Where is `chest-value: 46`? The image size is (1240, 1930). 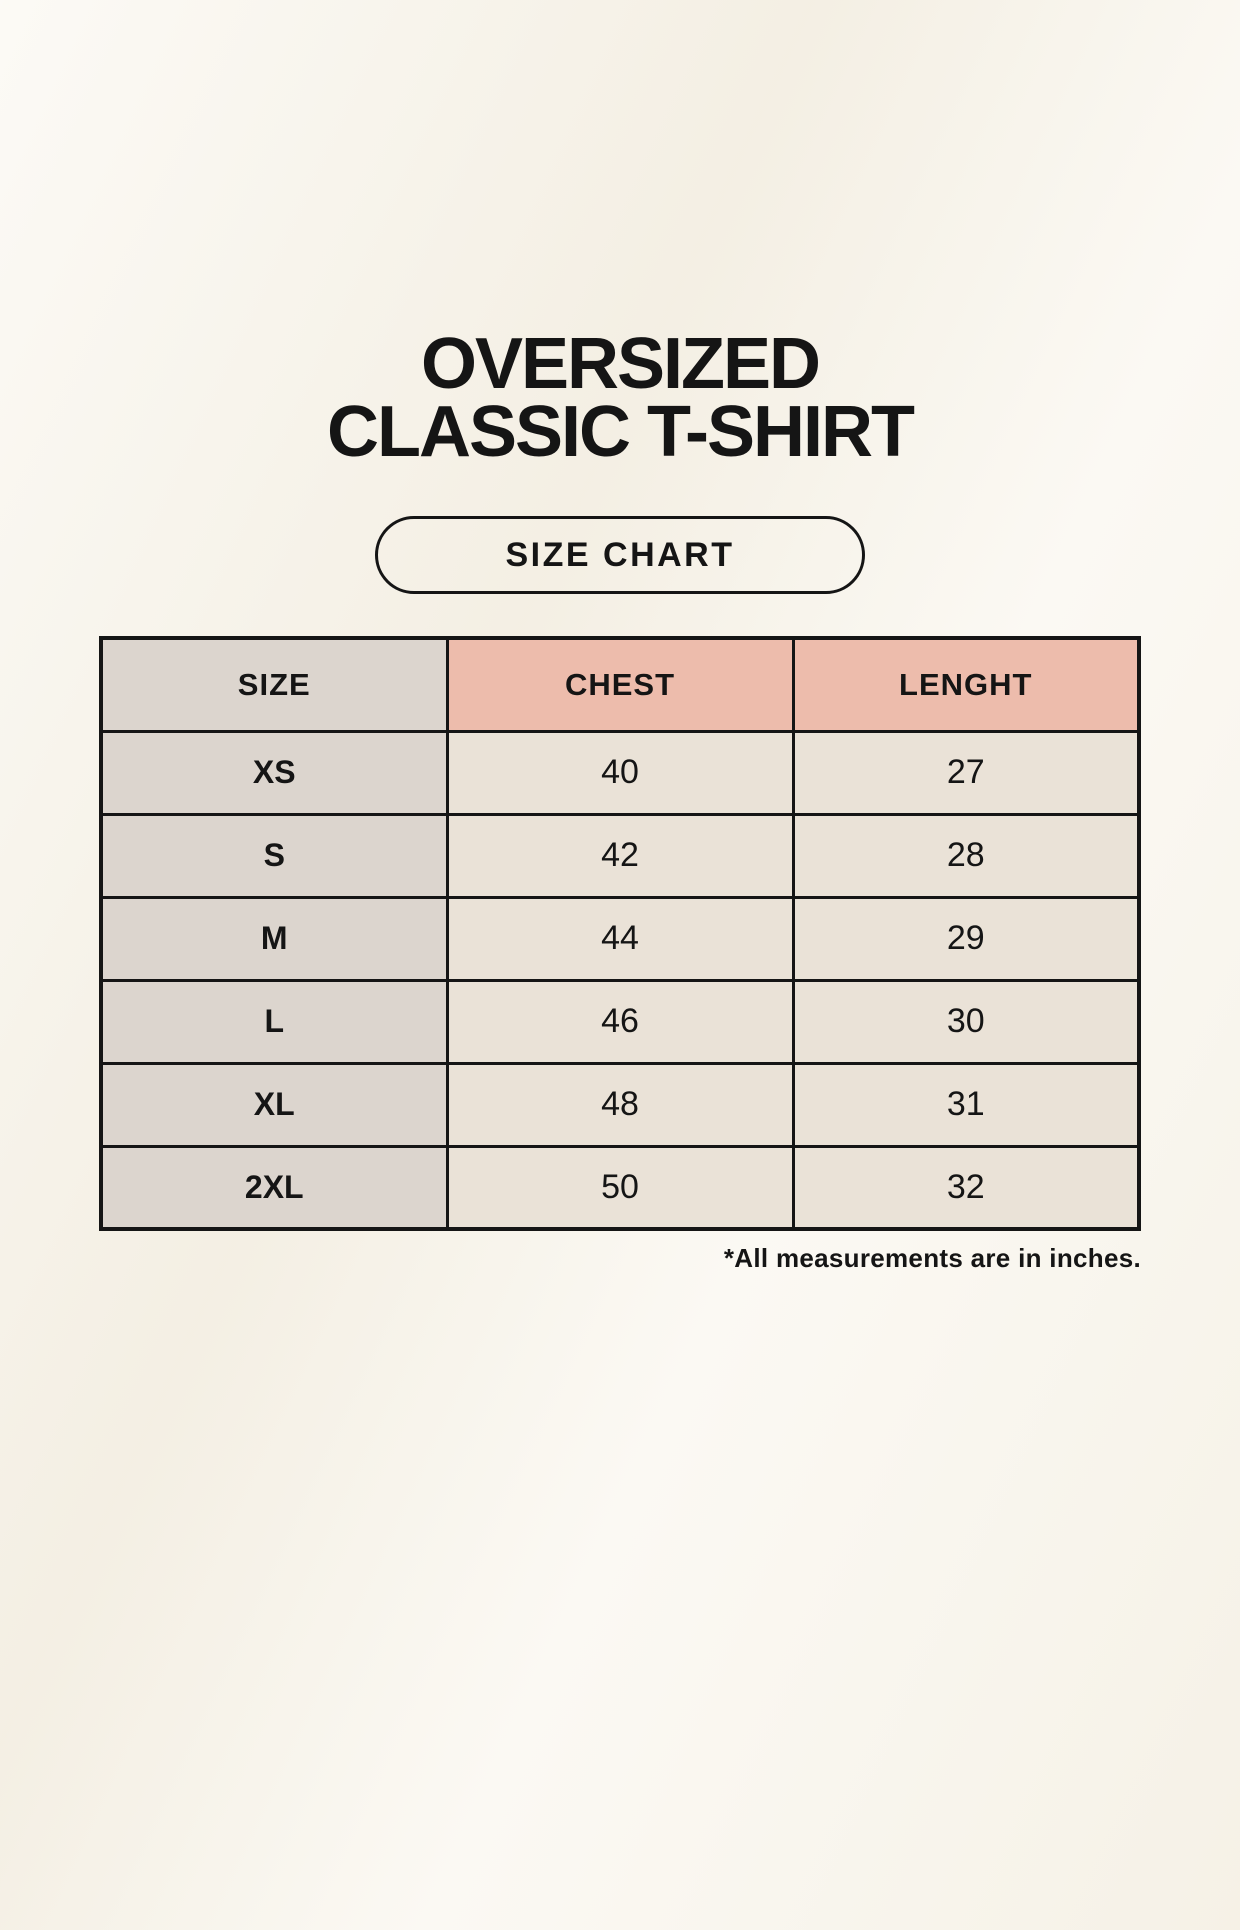
chest-value: 46 is located at coordinates (620, 1021).